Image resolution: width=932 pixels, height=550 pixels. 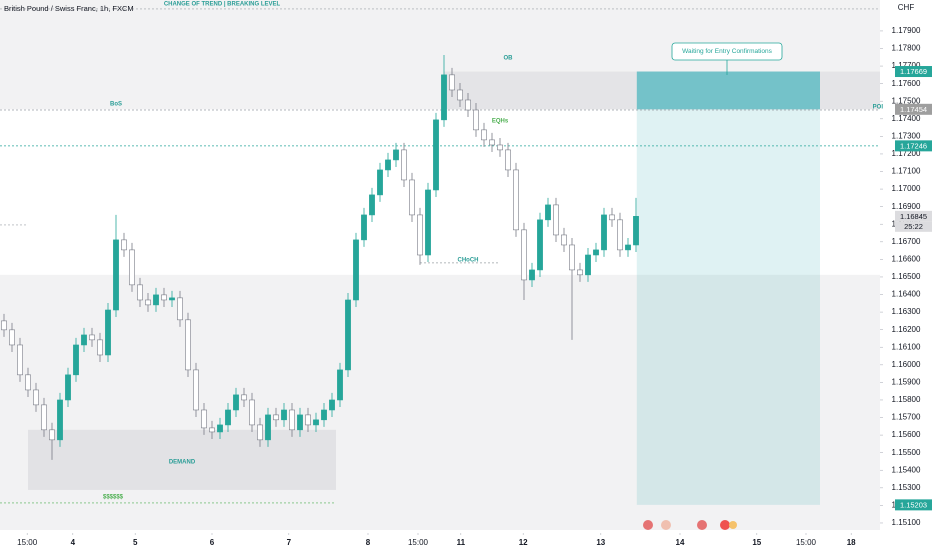 What do you see at coordinates (69, 8) in the screenshot?
I see `symbol-title: British Pound / Swiss Franc, 1h, FXCM` at bounding box center [69, 8].